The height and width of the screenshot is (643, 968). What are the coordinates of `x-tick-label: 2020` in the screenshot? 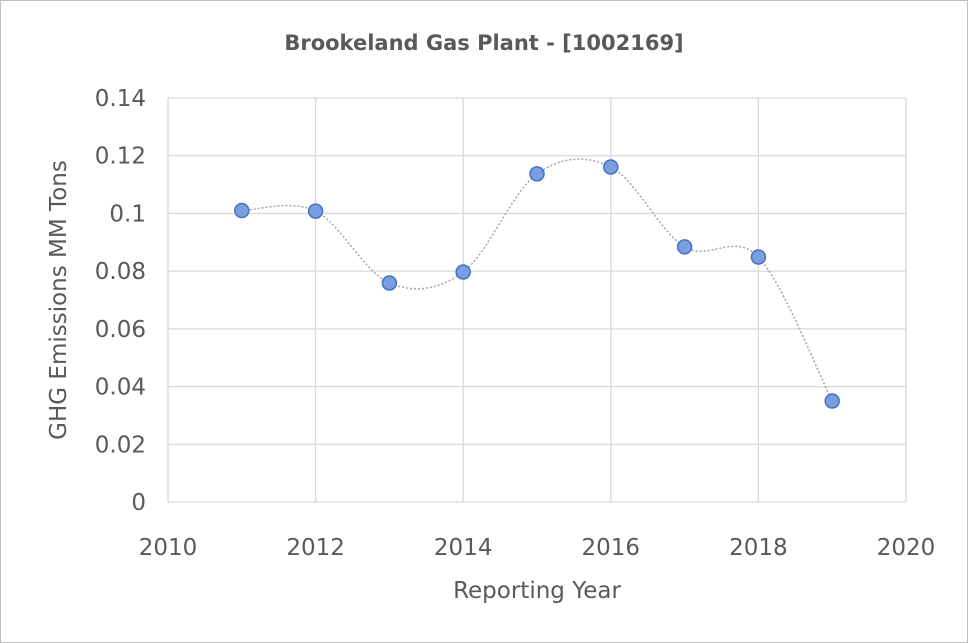 It's located at (906, 548).